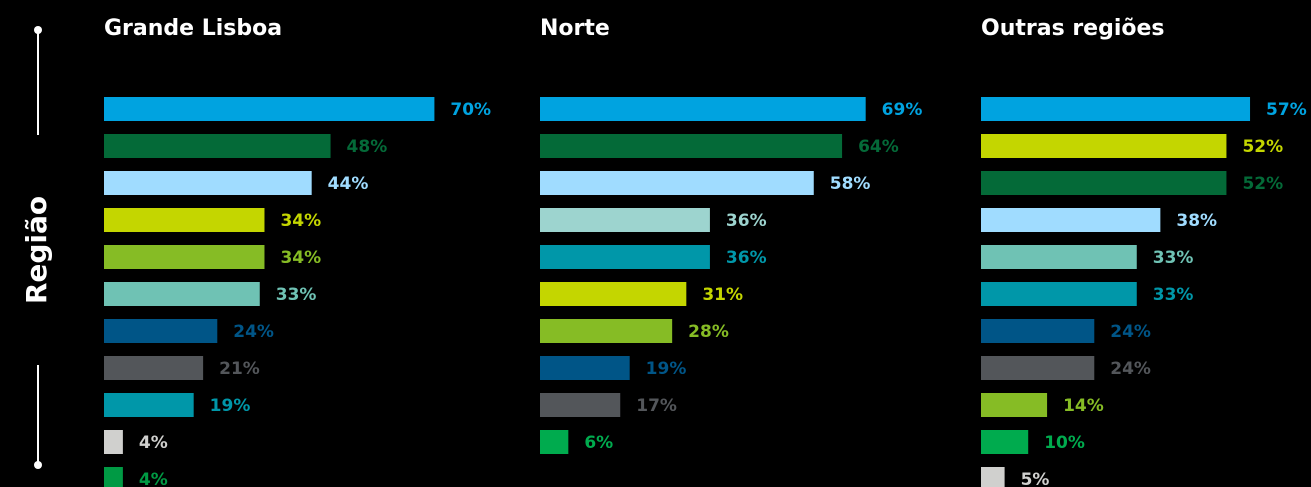  Describe the element at coordinates (193, 28) in the screenshot. I see `chart-title: Grande Lisboa` at that location.